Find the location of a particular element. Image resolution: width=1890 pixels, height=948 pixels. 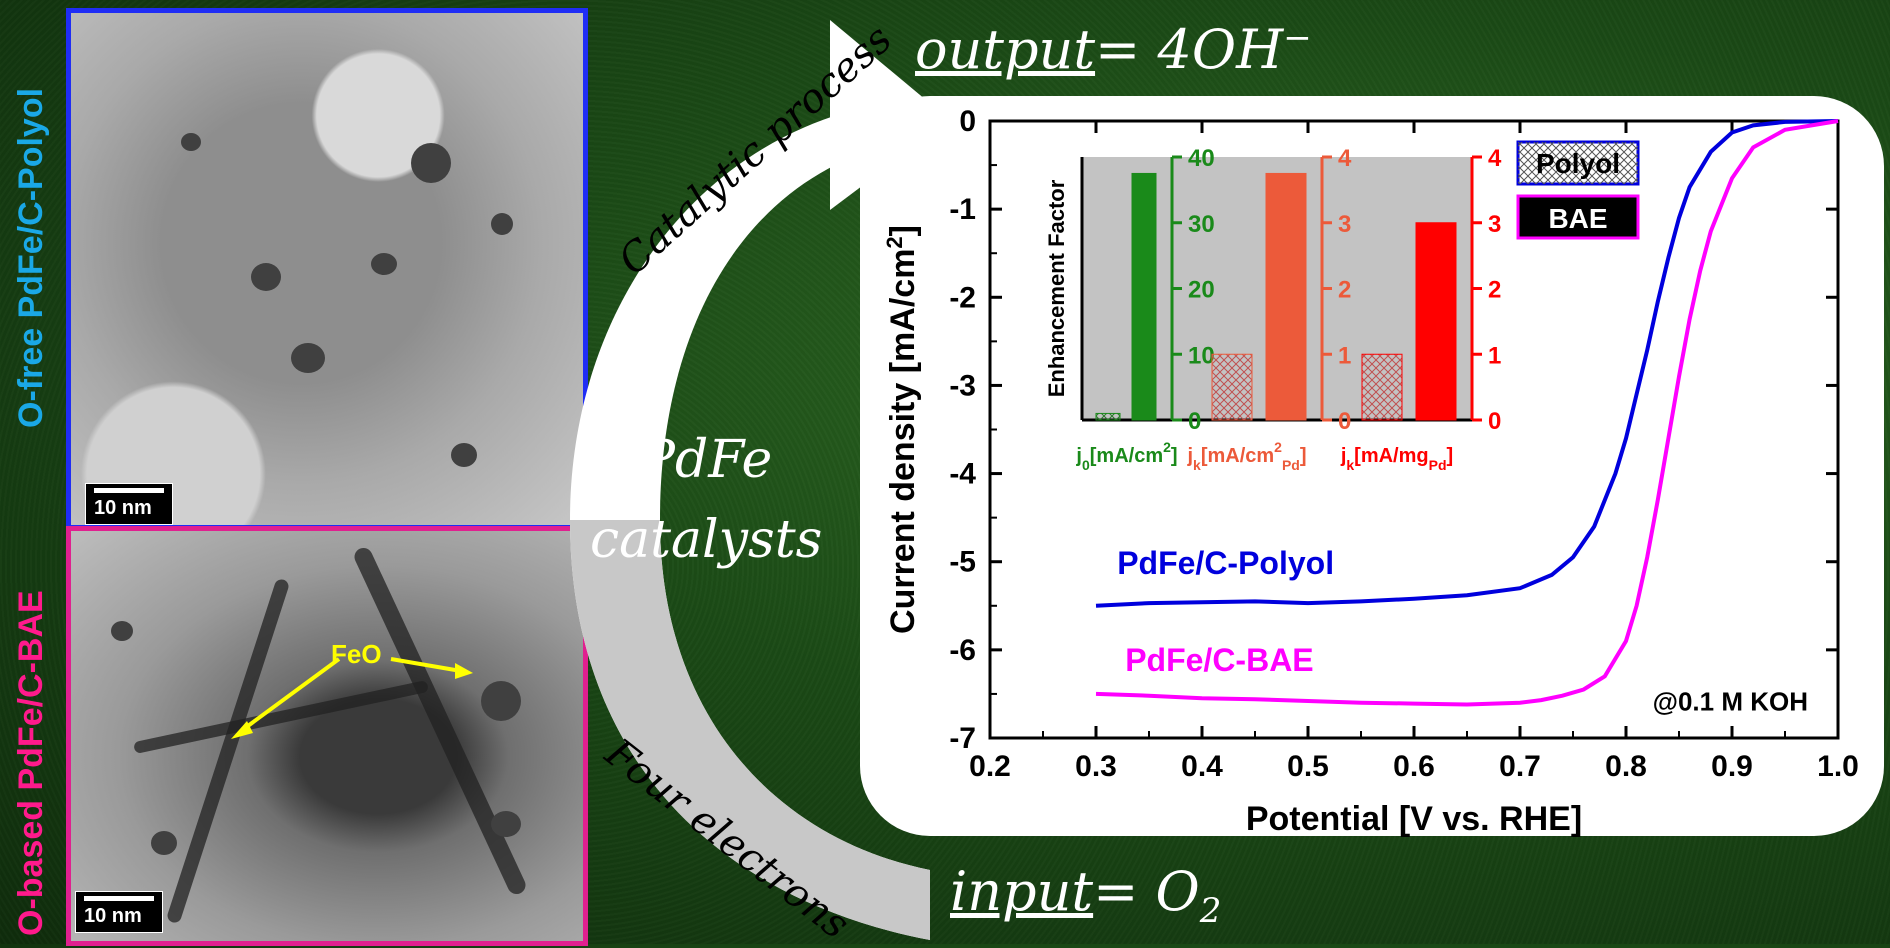

legend-label-bae: BAE is located at coordinates (1577, 218).